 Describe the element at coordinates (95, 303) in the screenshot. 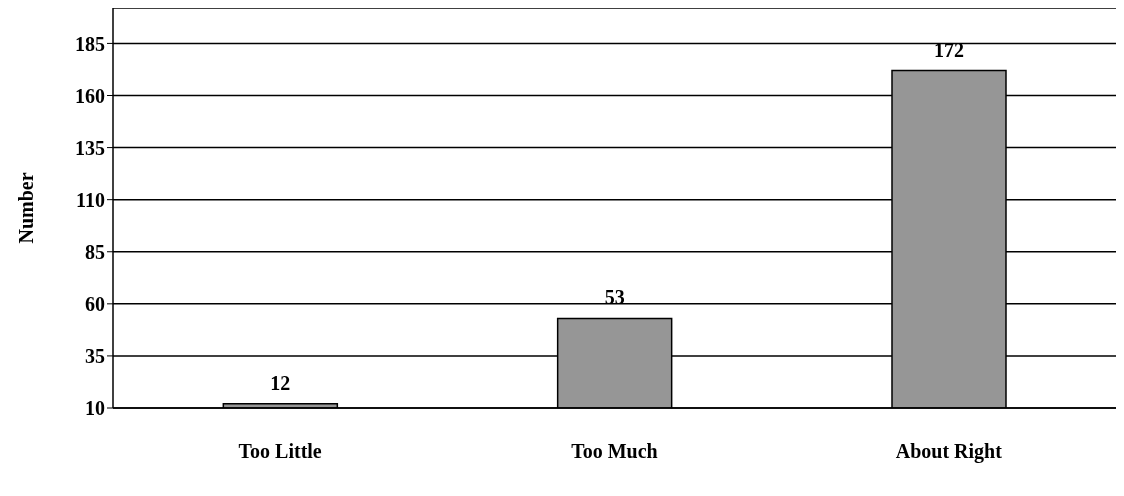

I see `y-tick-label: 60` at that location.